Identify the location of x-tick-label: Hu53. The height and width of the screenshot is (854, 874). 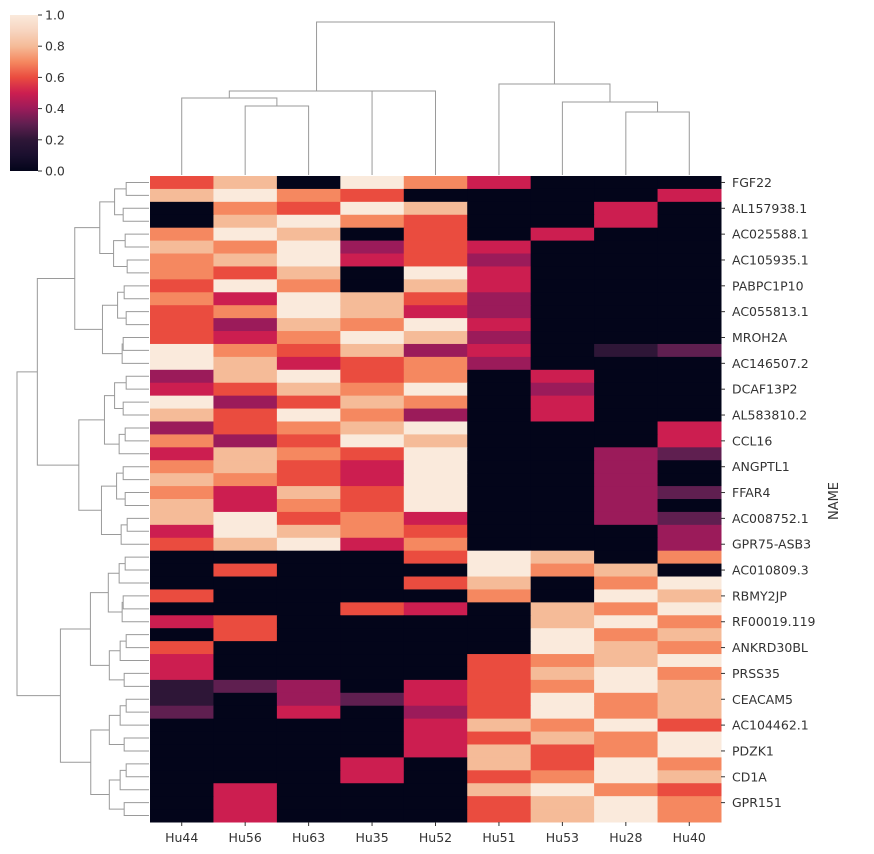
(562, 837).